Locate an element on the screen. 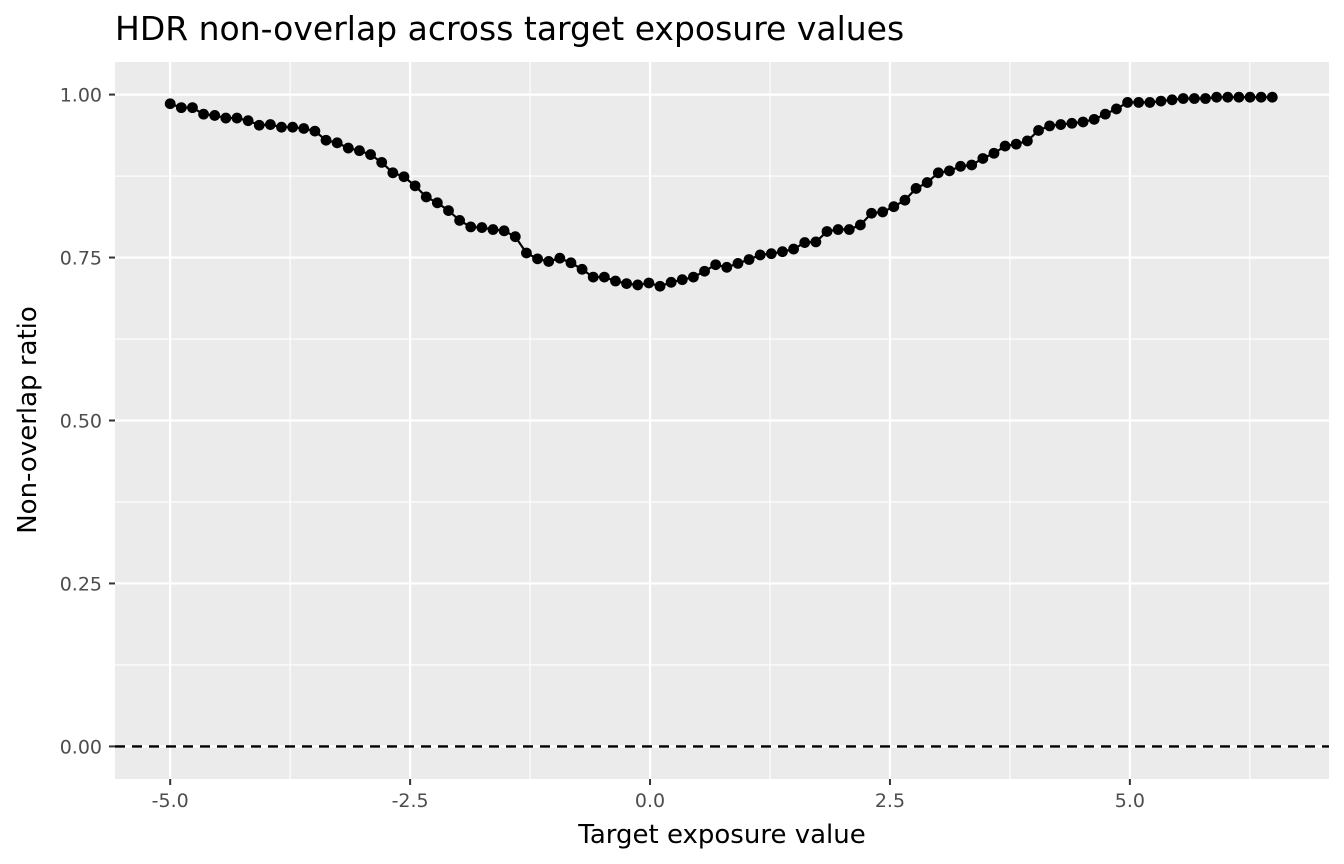 This screenshot has width=1344, height=864. y-tick-label: 0.25 is located at coordinates (81, 584).